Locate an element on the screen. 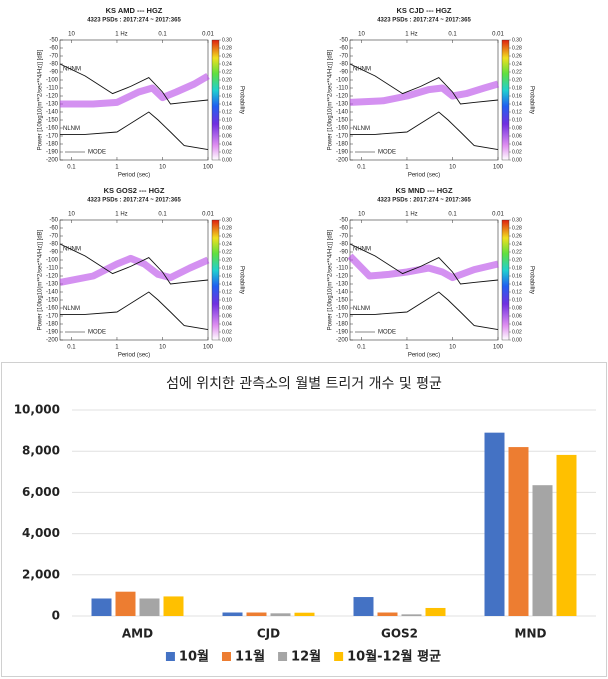 This screenshot has width=608, height=679. top-tick-label: 1 is located at coordinates (117, 35).